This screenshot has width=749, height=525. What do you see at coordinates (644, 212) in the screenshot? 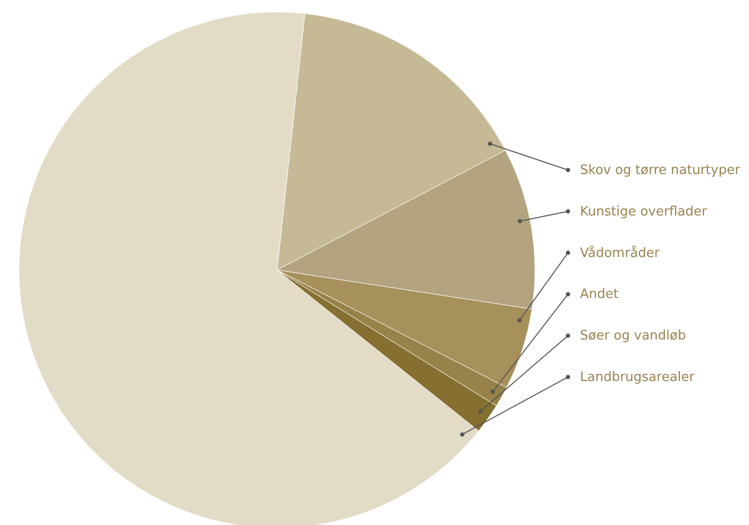
I see `slice-label: Kunstige overflader` at bounding box center [644, 212].